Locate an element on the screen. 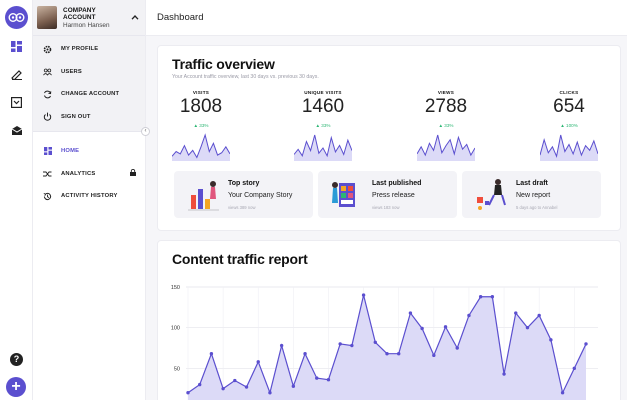  menu-item-users: USERS is located at coordinates (89, 72).